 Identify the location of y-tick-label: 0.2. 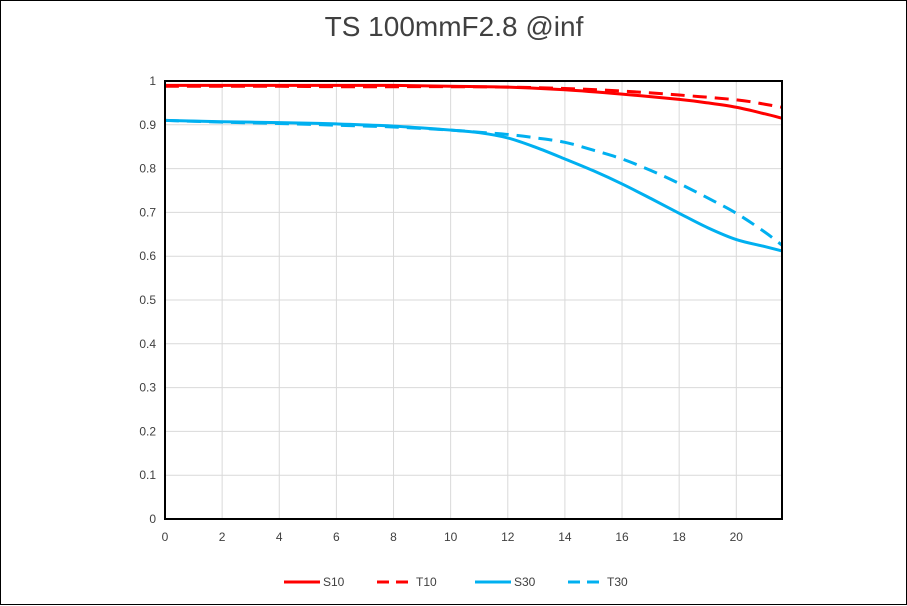
(147, 431).